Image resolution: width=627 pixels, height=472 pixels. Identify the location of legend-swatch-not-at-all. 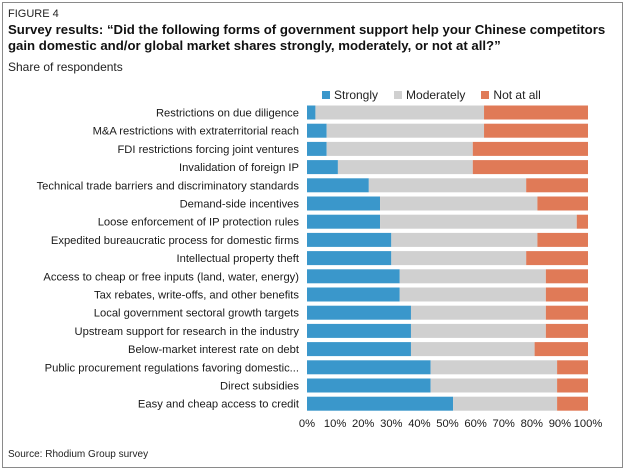
(485, 95).